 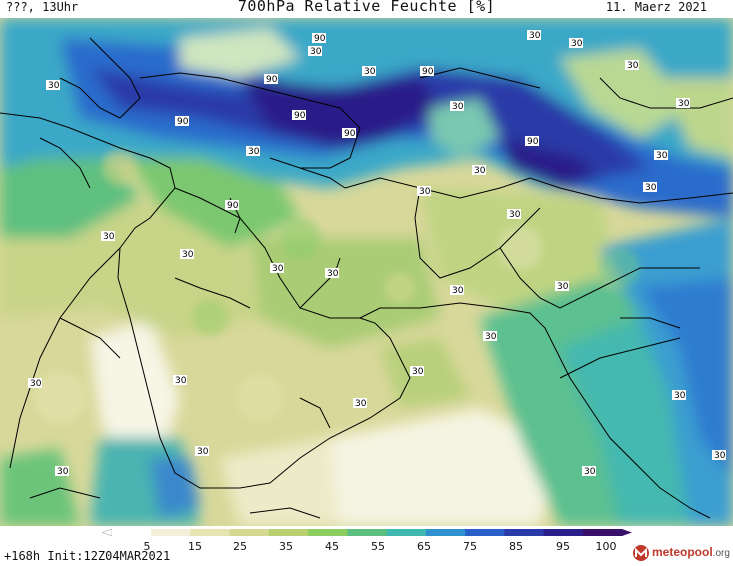 What do you see at coordinates (42, 7) in the screenshot?
I see `valid-time-label: ???, 13Uhr` at bounding box center [42, 7].